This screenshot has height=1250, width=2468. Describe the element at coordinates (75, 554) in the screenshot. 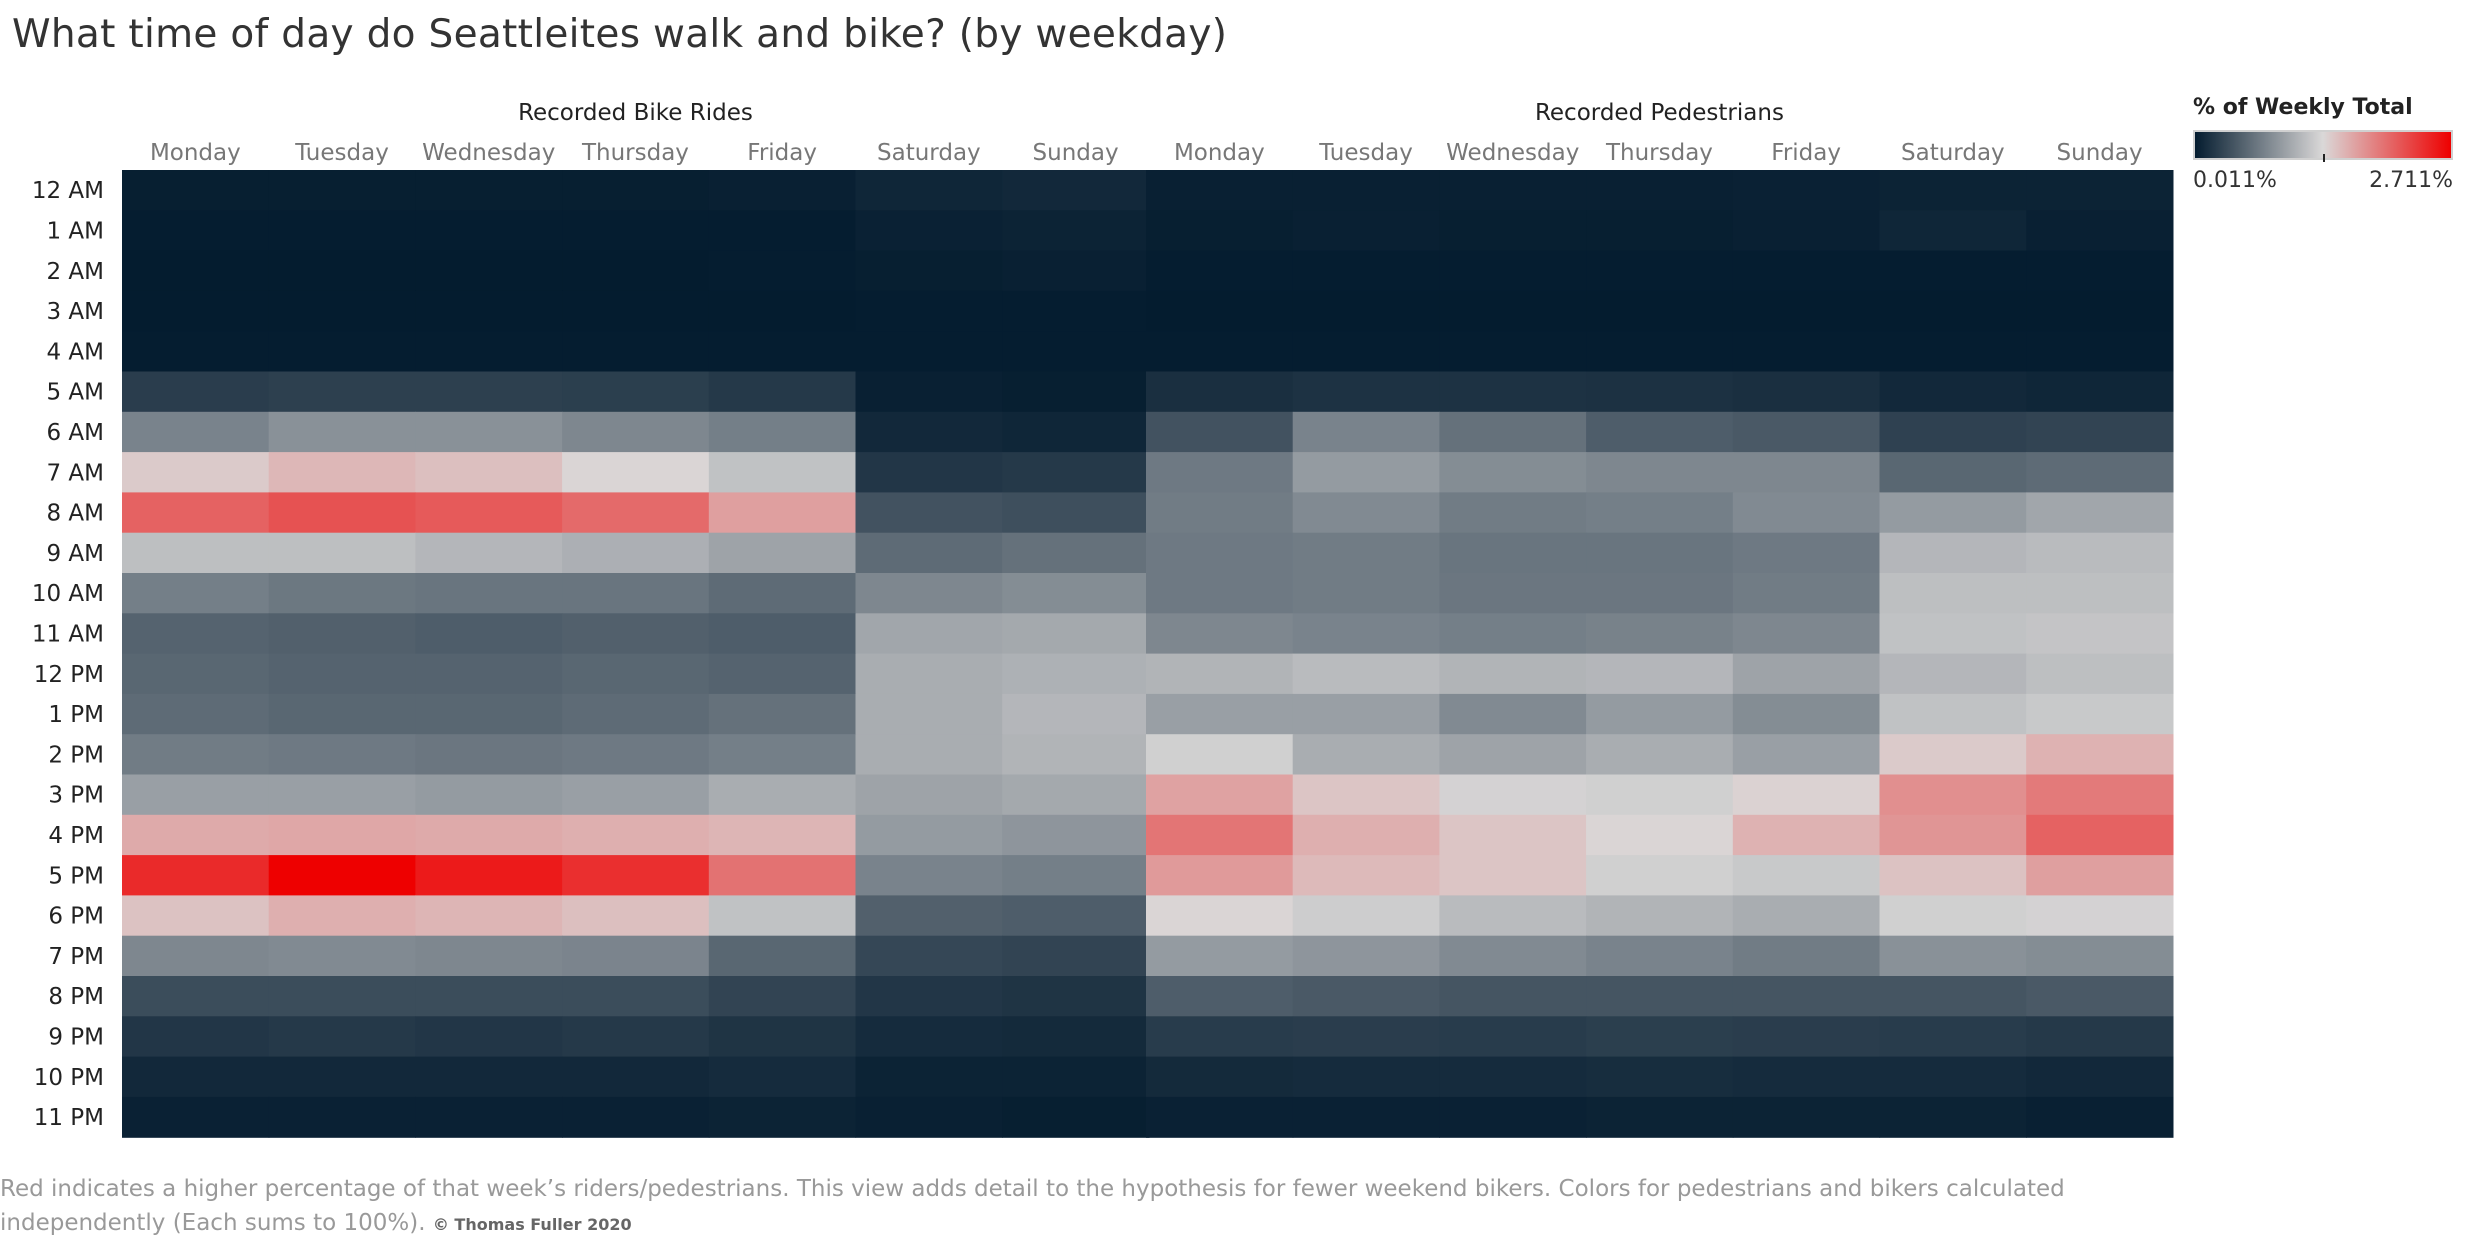

I see `hour-label: 9 AM` at that location.